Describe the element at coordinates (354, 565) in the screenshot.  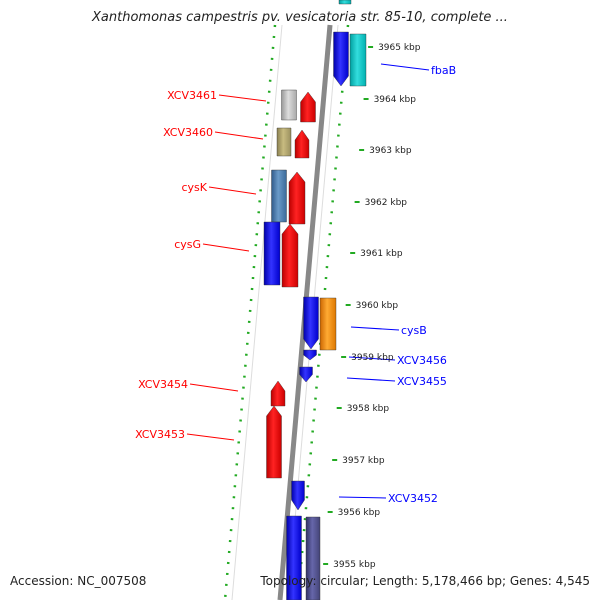
I see `tick-label: 3955 kbp` at that location.